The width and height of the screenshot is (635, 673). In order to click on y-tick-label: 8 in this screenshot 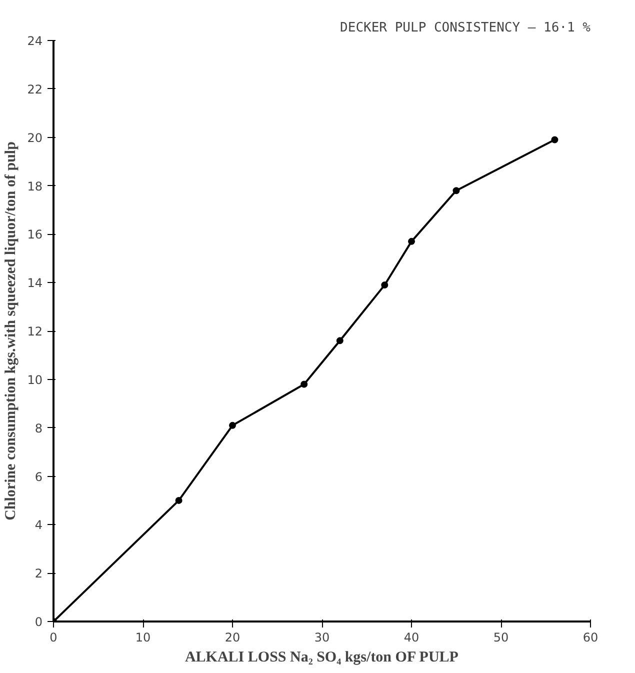, I will do `click(38, 428)`.